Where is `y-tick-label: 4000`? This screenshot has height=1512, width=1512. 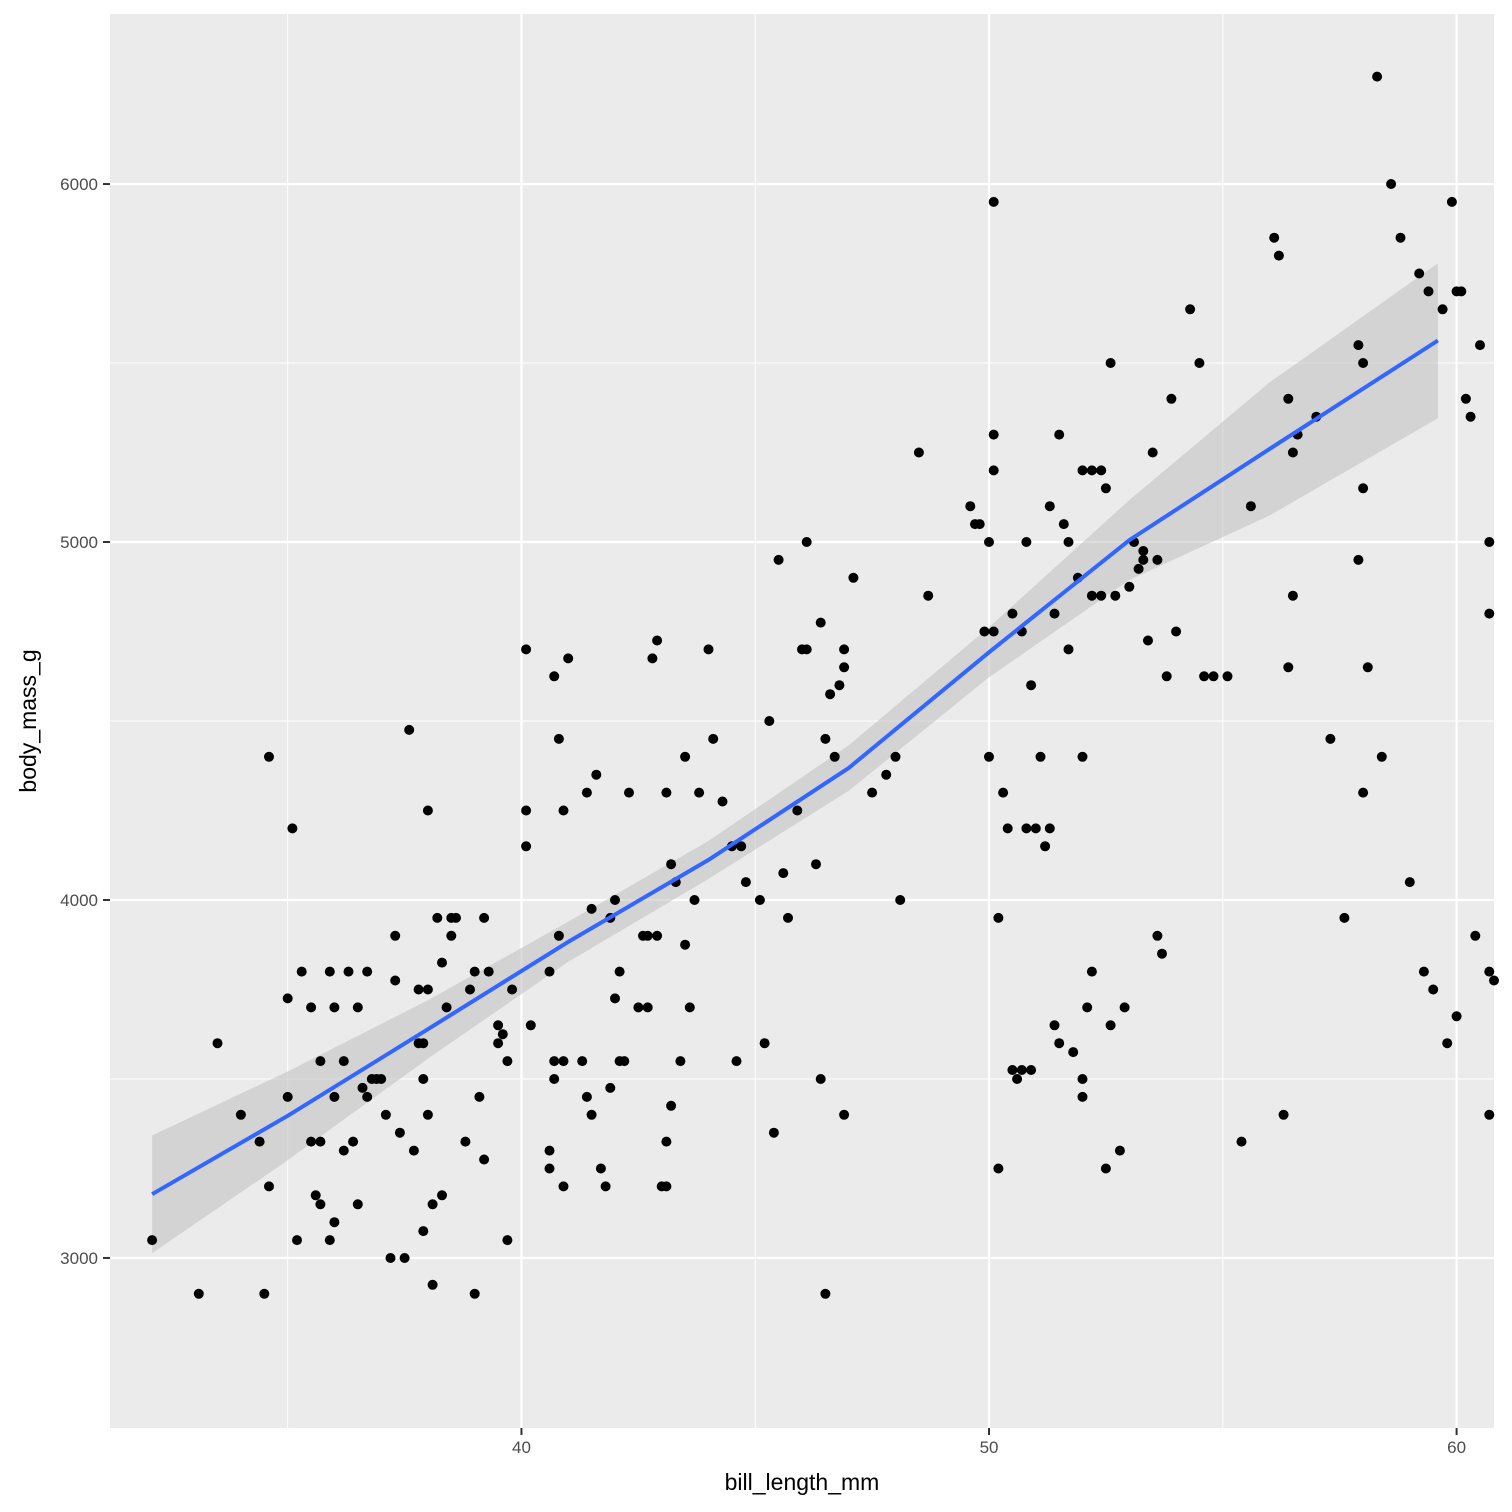 y-tick-label: 4000 is located at coordinates (79, 900).